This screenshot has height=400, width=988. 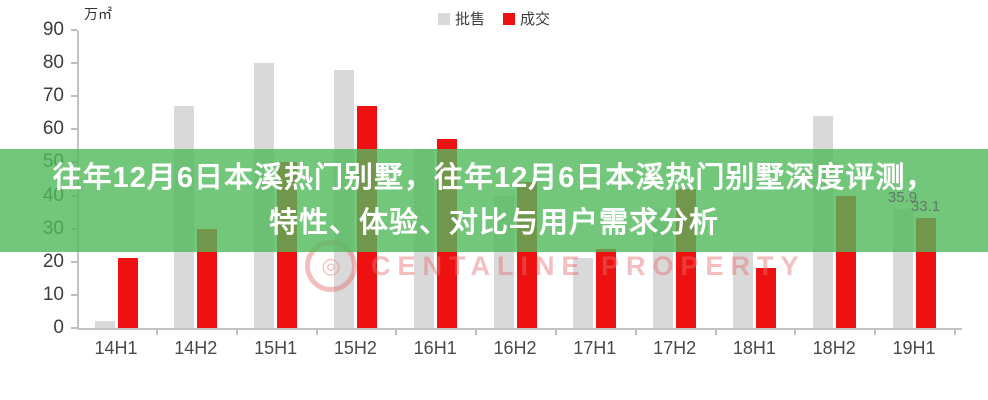 What do you see at coordinates (519, 329) in the screenshot?
I see `x-axis-line` at bounding box center [519, 329].